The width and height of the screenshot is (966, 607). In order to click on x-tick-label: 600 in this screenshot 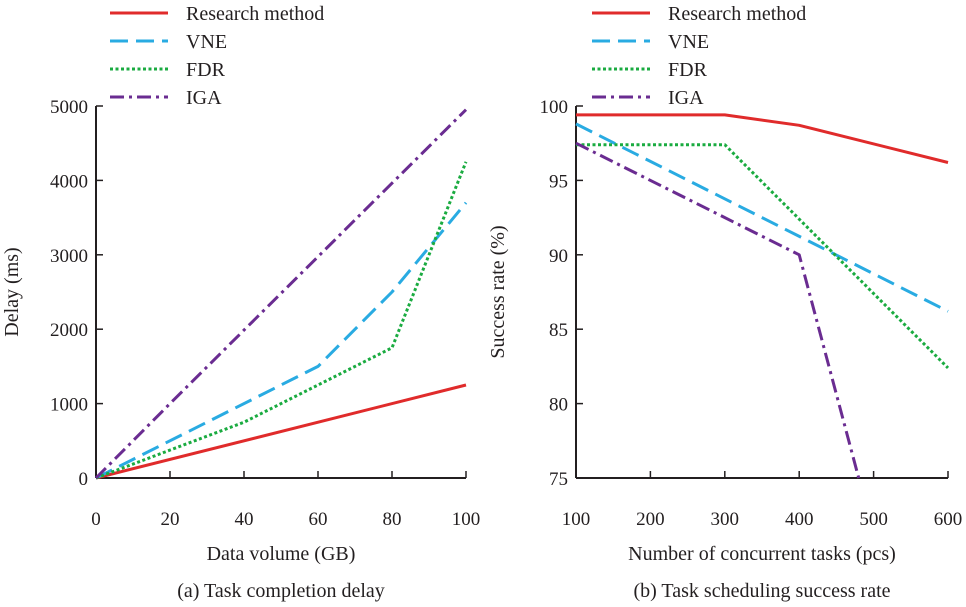, I will do `click(948, 519)`.